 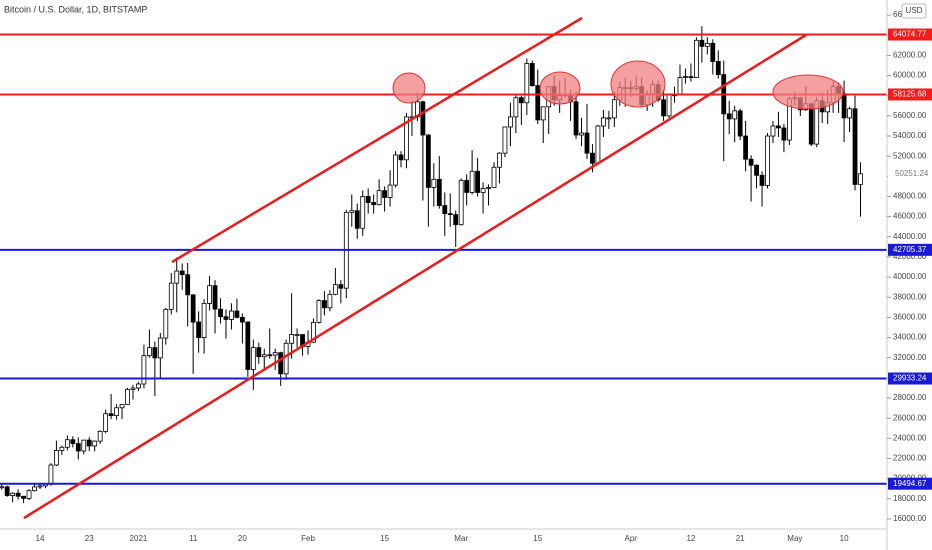 What do you see at coordinates (242, 538) in the screenshot?
I see `x-tick-label: 20` at bounding box center [242, 538].